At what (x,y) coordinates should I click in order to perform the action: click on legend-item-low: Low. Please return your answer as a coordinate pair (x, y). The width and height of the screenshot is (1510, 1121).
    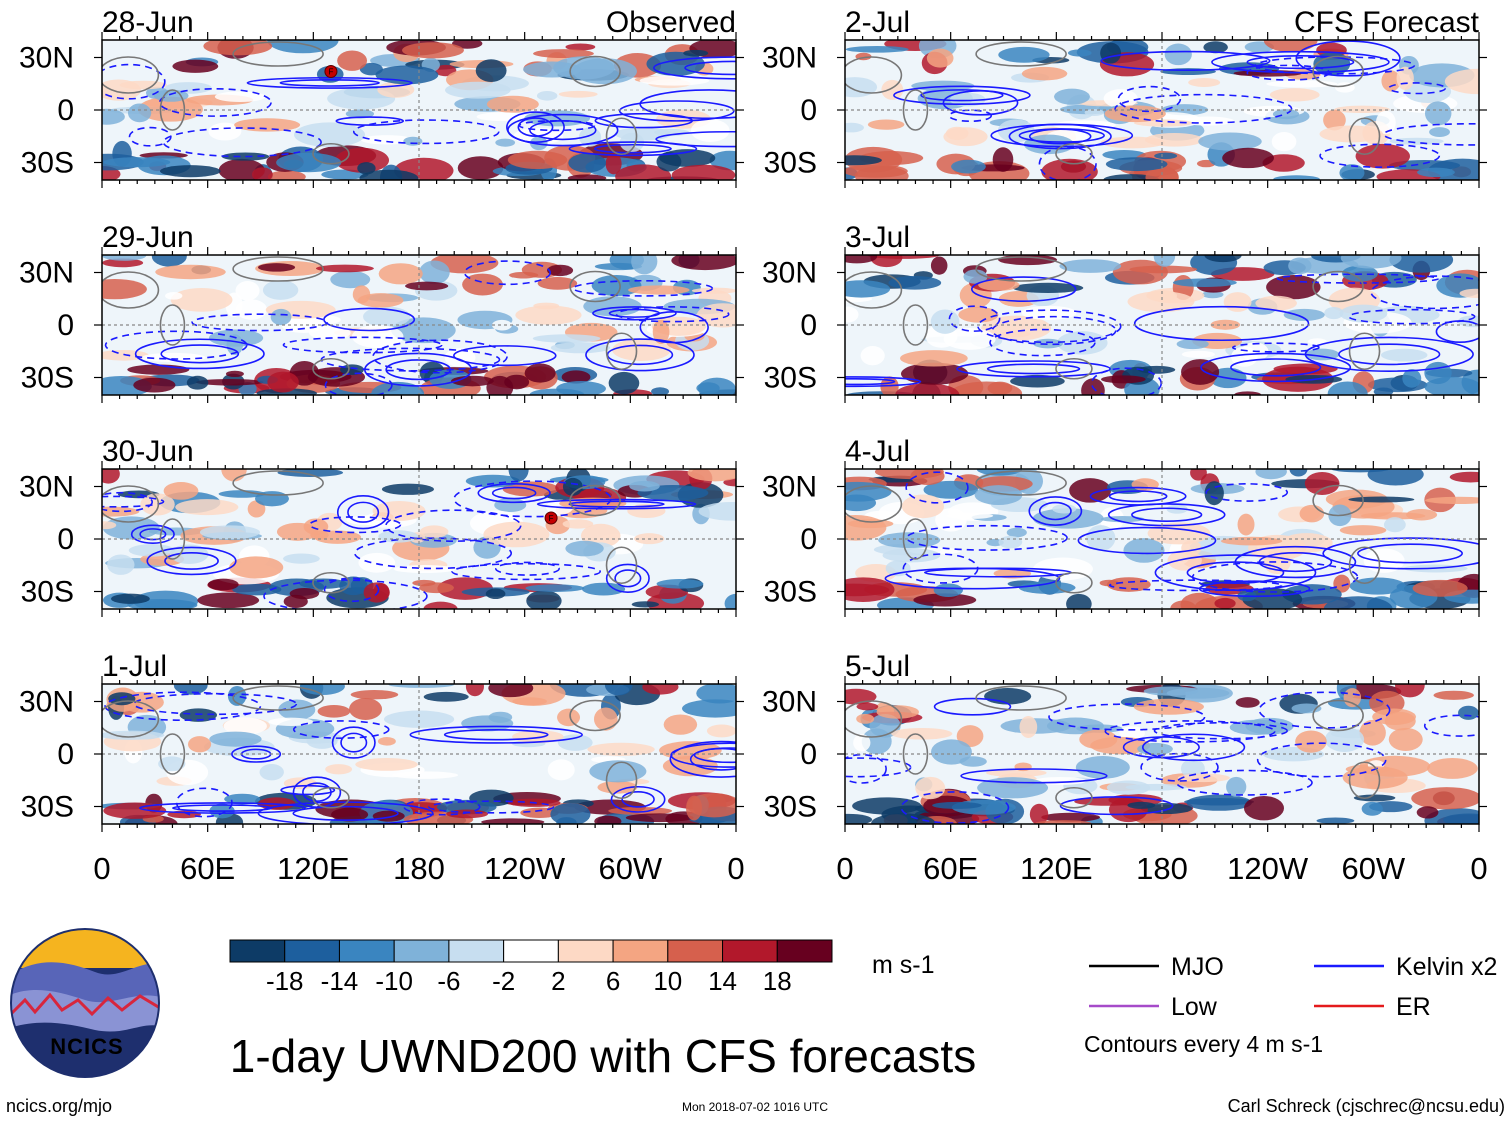
    Looking at the image, I should click on (1153, 1007).